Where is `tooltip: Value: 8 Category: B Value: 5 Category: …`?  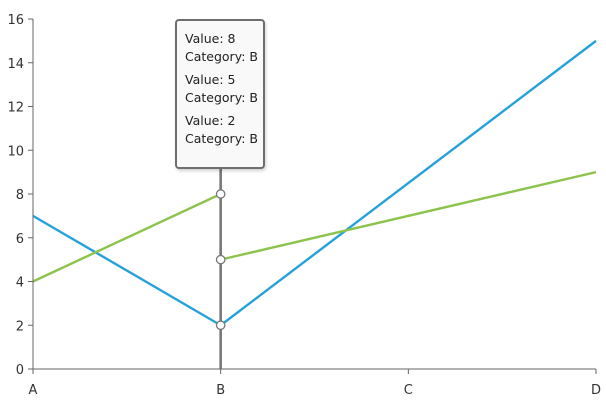
tooltip: Value: 8 Category: B Value: 5 Category: … is located at coordinates (220, 94).